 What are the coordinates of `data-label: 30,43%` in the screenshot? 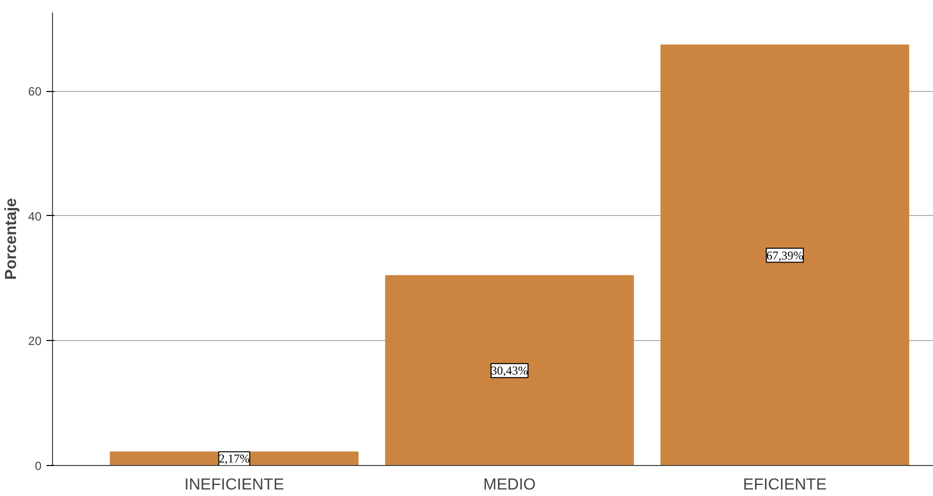 It's located at (509, 371).